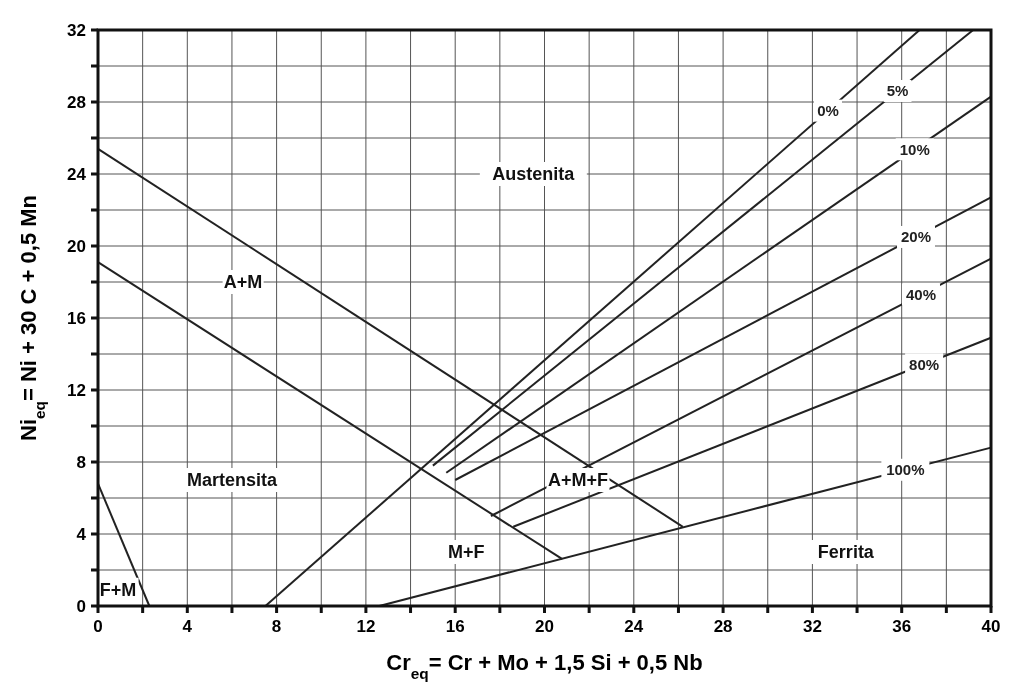  I want to click on x-tick-label: 20, so click(544, 626).